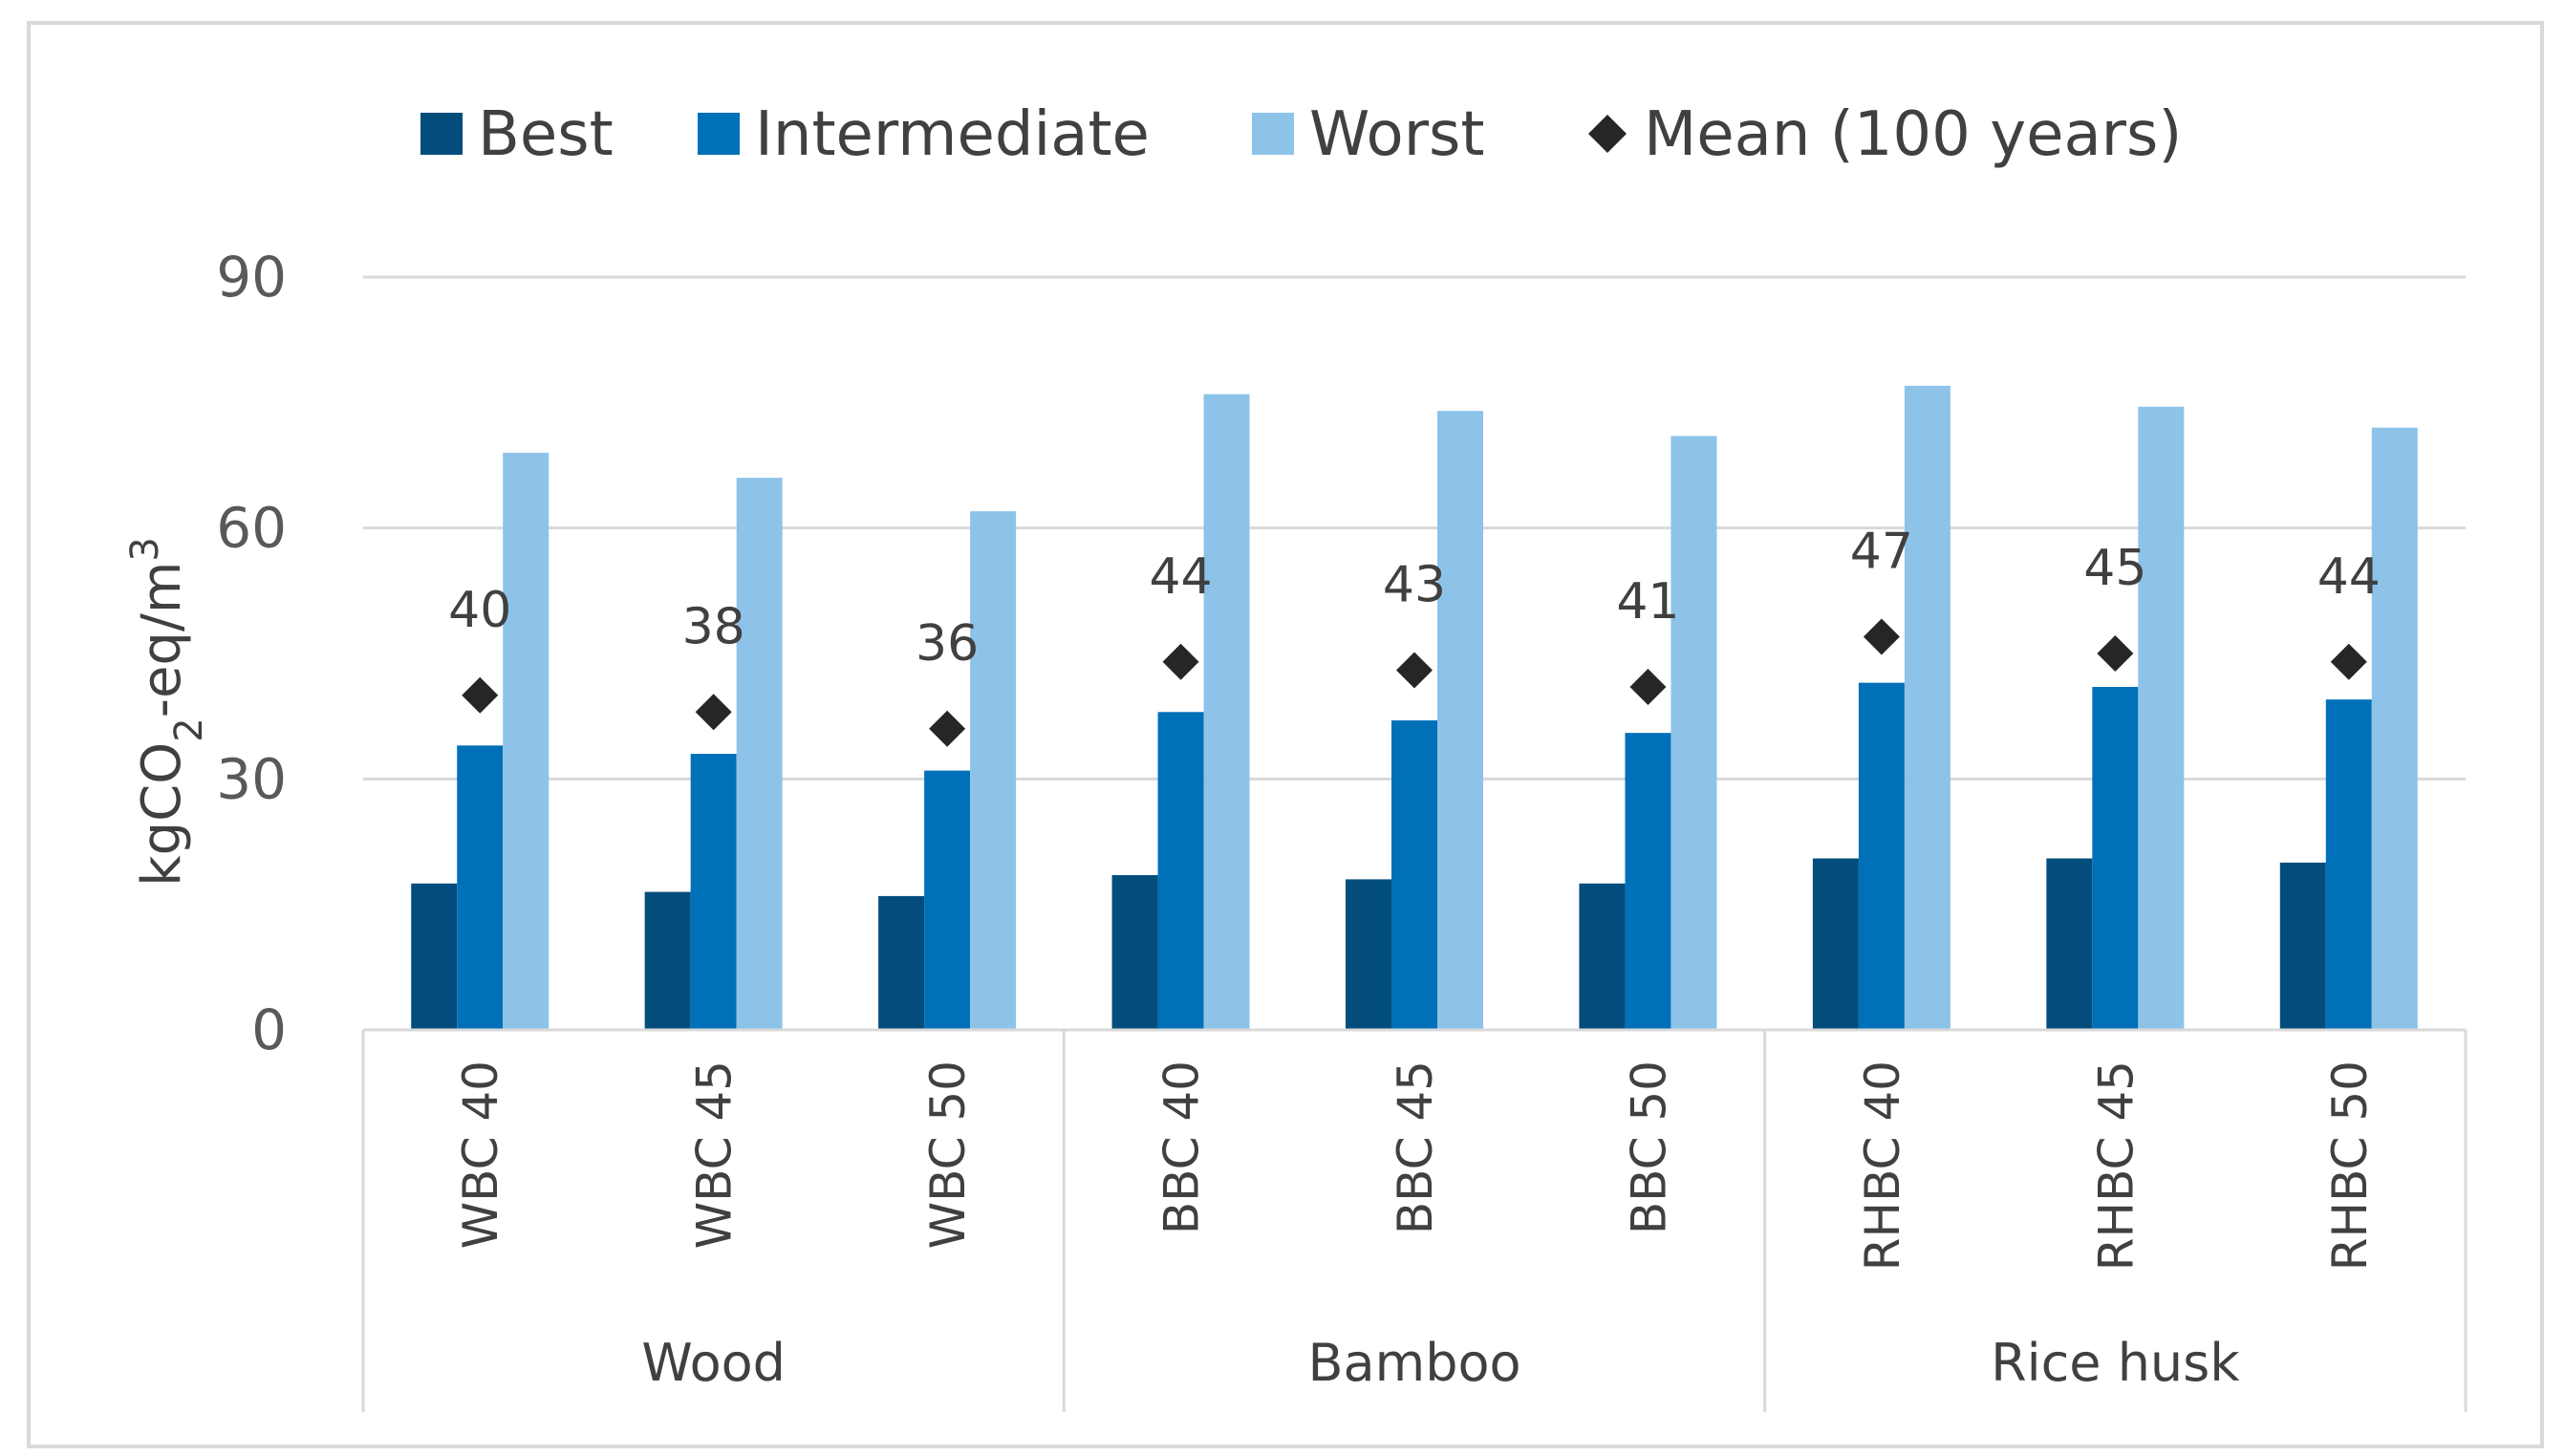  Describe the element at coordinates (715, 1154) in the screenshot. I see `x-tick-label: WBC 45` at that location.